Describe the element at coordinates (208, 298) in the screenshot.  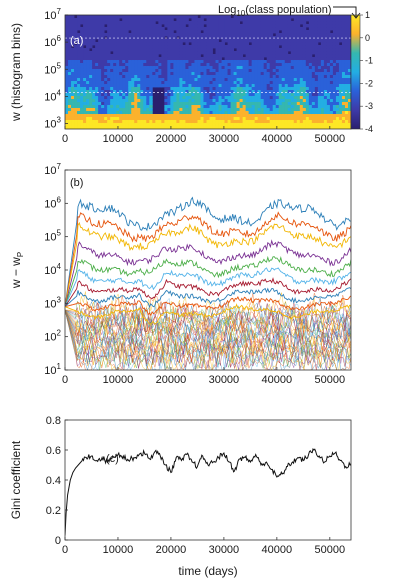
I see `series-line` at that location.